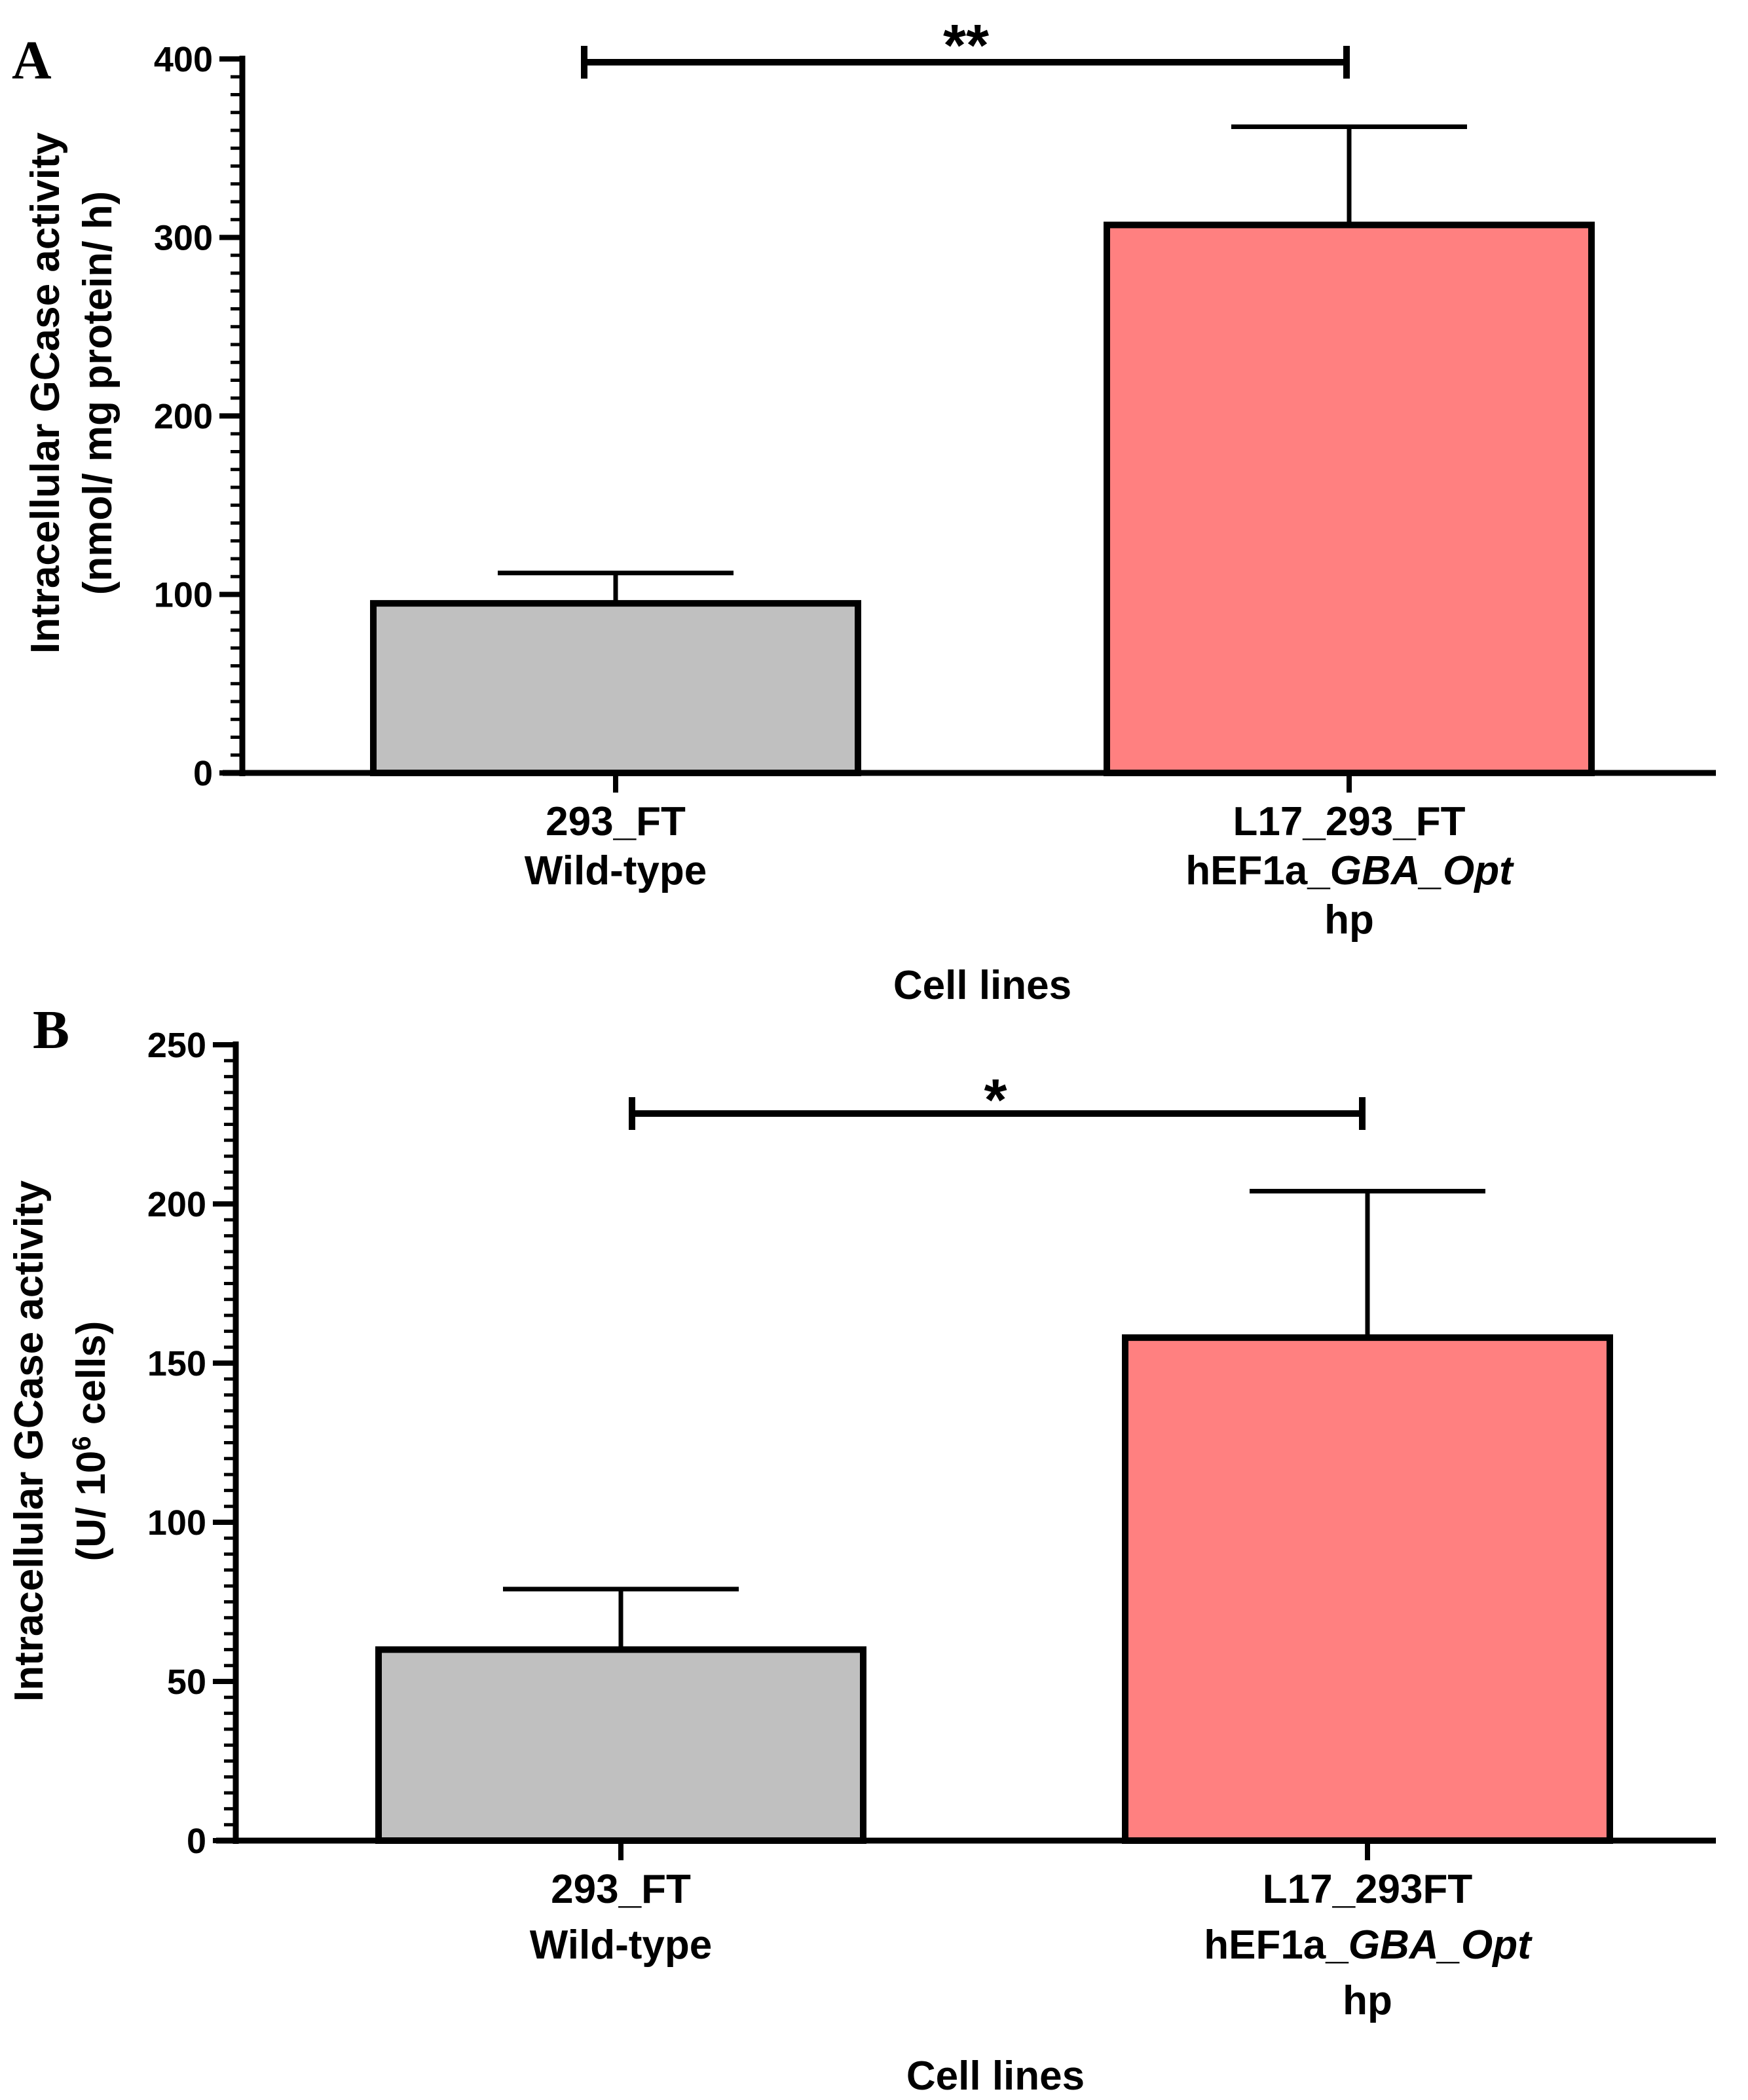 The height and width of the screenshot is (2100, 1748). I want to click on x-tick-label: L17_293_FT, so click(1349, 821).